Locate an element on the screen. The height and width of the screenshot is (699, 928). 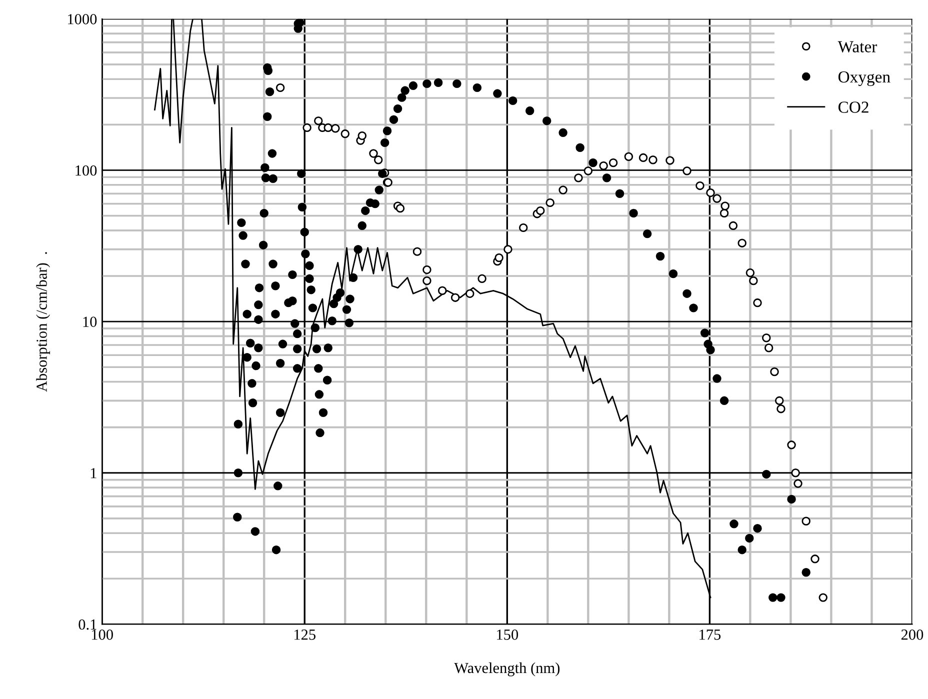
x-tick-label: 175 is located at coordinates (710, 635).